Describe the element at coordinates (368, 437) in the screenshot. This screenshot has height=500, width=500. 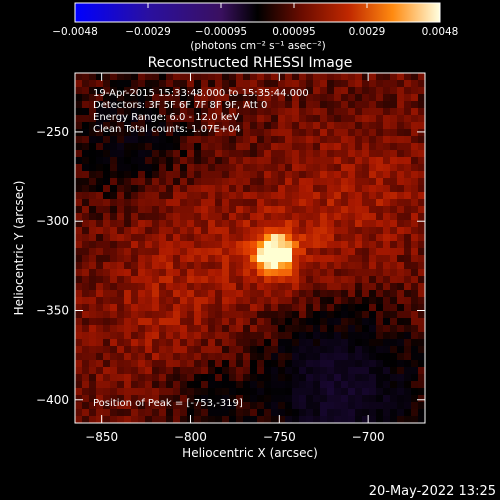
I see `x-tick-label: −700` at that location.